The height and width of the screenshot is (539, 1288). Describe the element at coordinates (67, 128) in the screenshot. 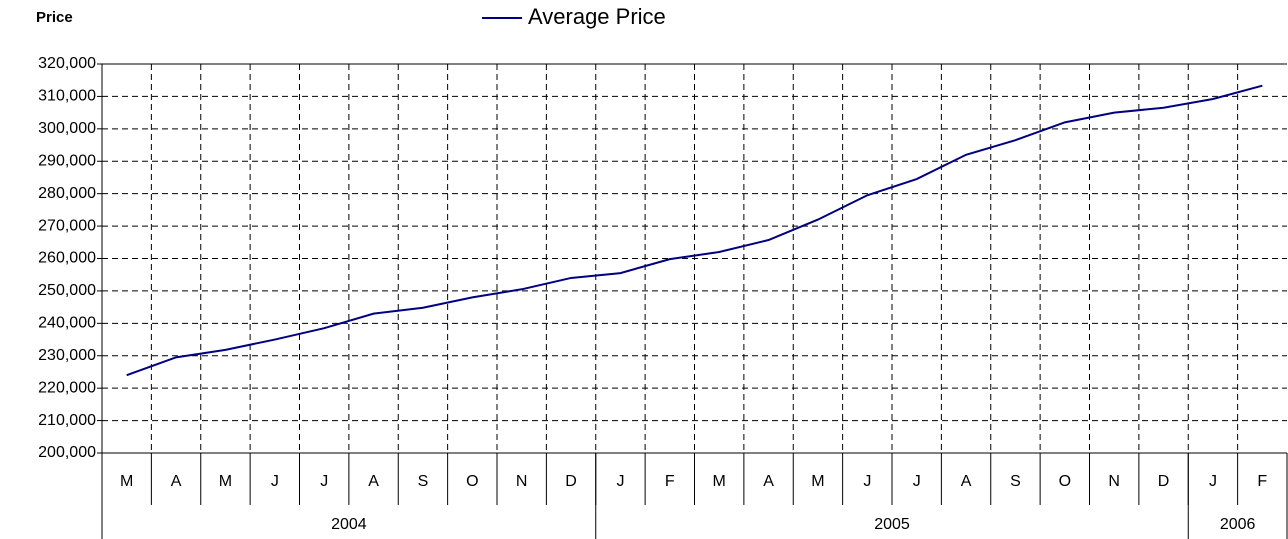

I see `y-tick-label: 300,000` at that location.